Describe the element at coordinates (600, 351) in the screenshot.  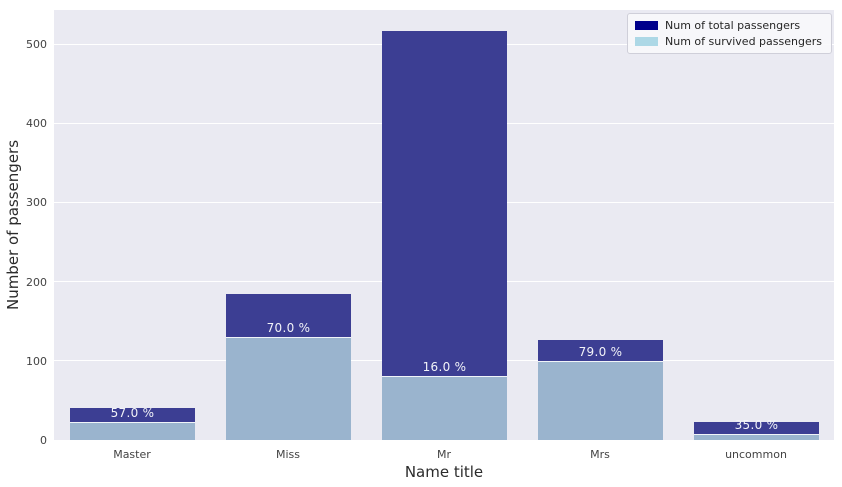
I see `bar-percentage-label-mrs: 79.0 %` at that location.